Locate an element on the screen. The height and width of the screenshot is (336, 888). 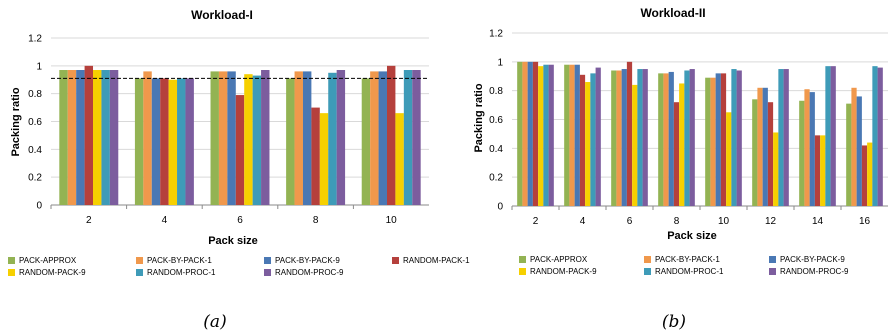
x-tick-label: 10 is located at coordinates (724, 221).